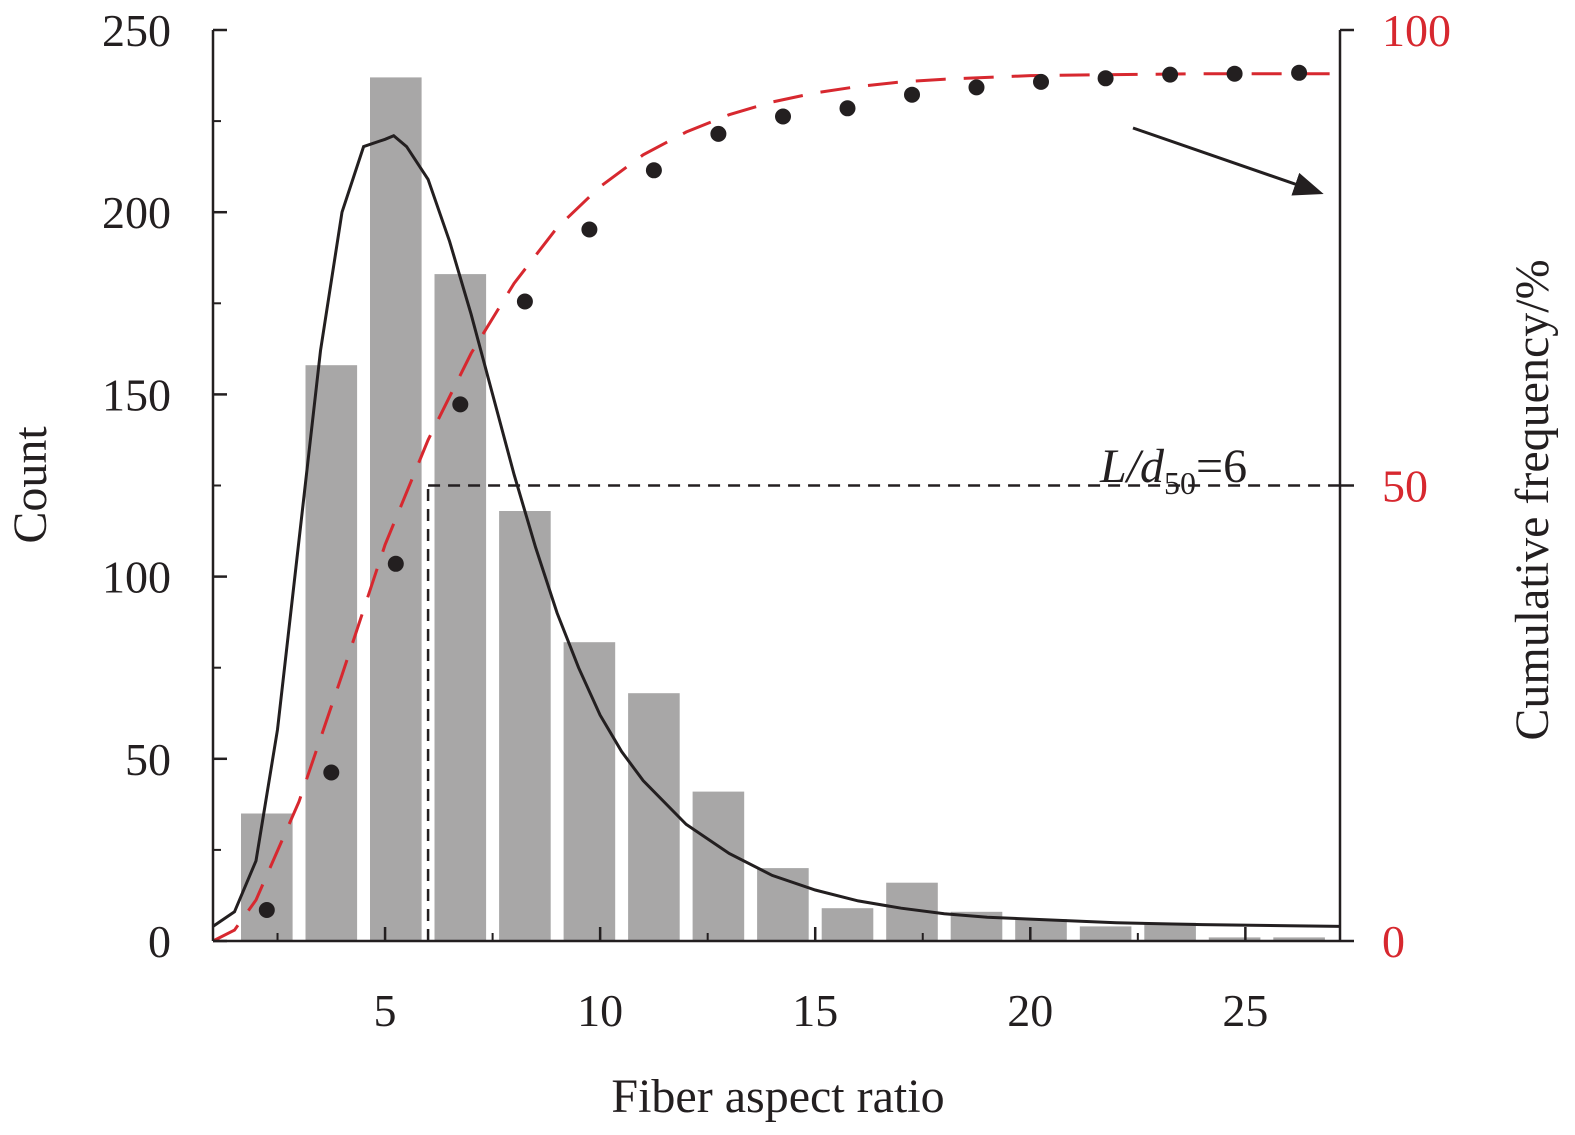  I want to click on median-annotation: L/d50=6, so click(1173, 470).